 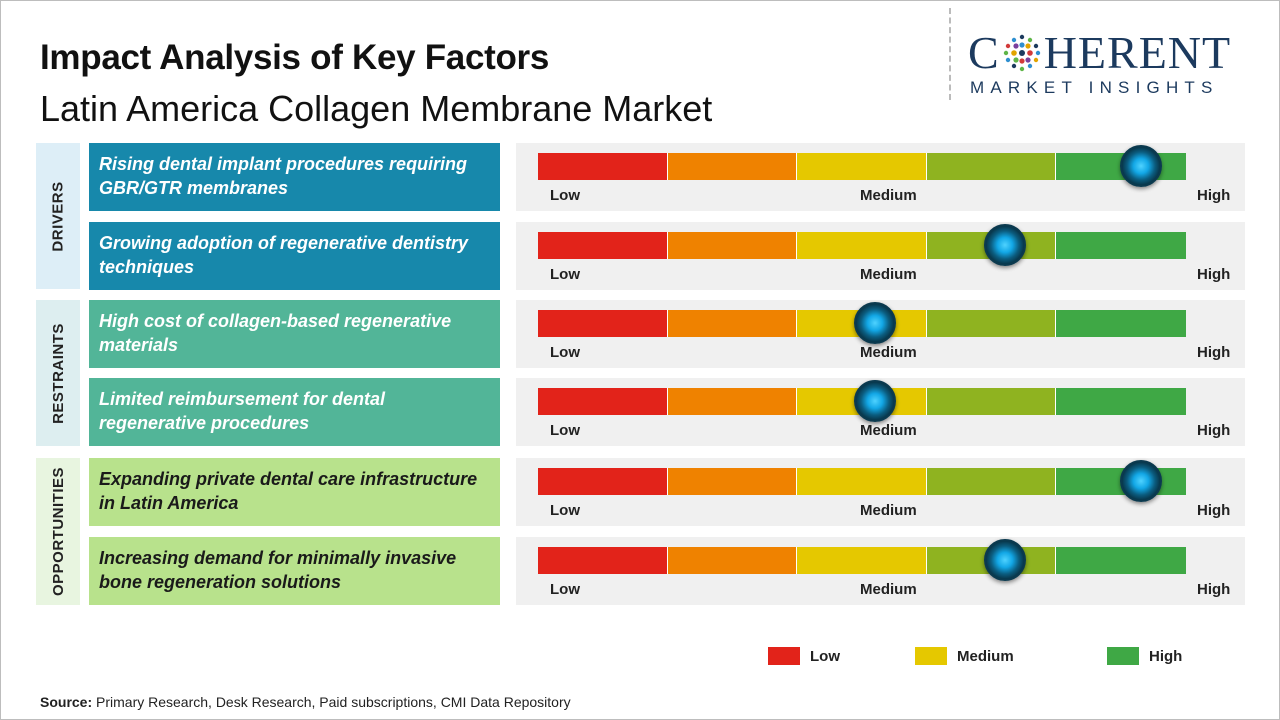 I want to click on source-label: Source:, so click(x=66, y=702).